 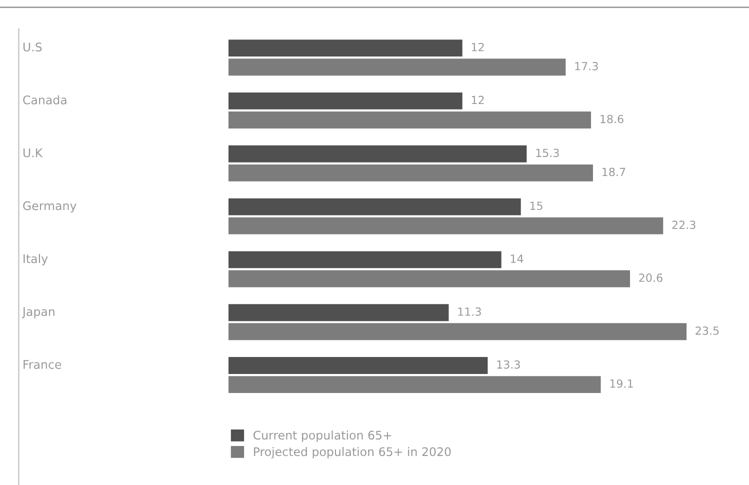 I want to click on data-label: 13.3, so click(x=508, y=364).